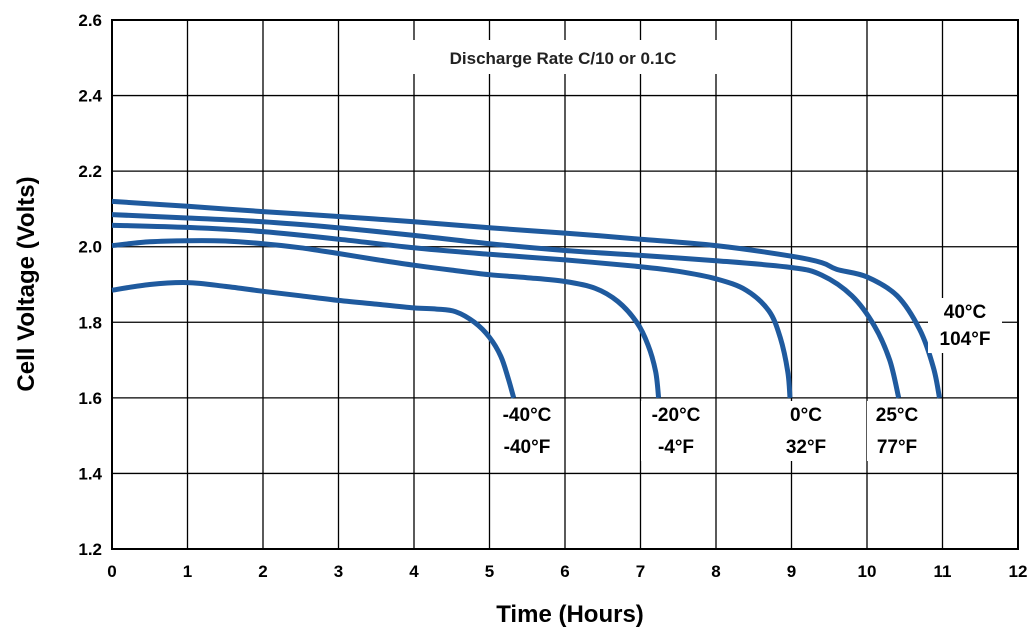 This screenshot has width=1035, height=632. What do you see at coordinates (806, 447) in the screenshot?
I see `series-label-2-line-1: 32°F` at bounding box center [806, 447].